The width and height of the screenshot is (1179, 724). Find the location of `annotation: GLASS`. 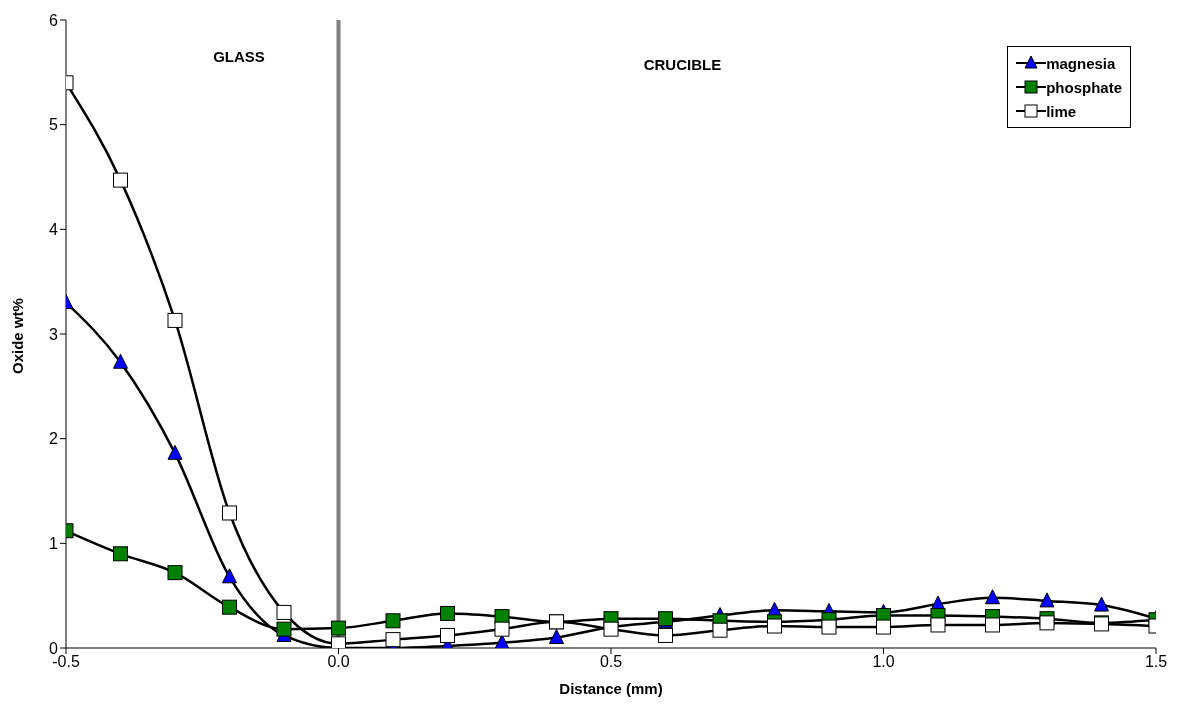

annotation: GLASS is located at coordinates (239, 56).